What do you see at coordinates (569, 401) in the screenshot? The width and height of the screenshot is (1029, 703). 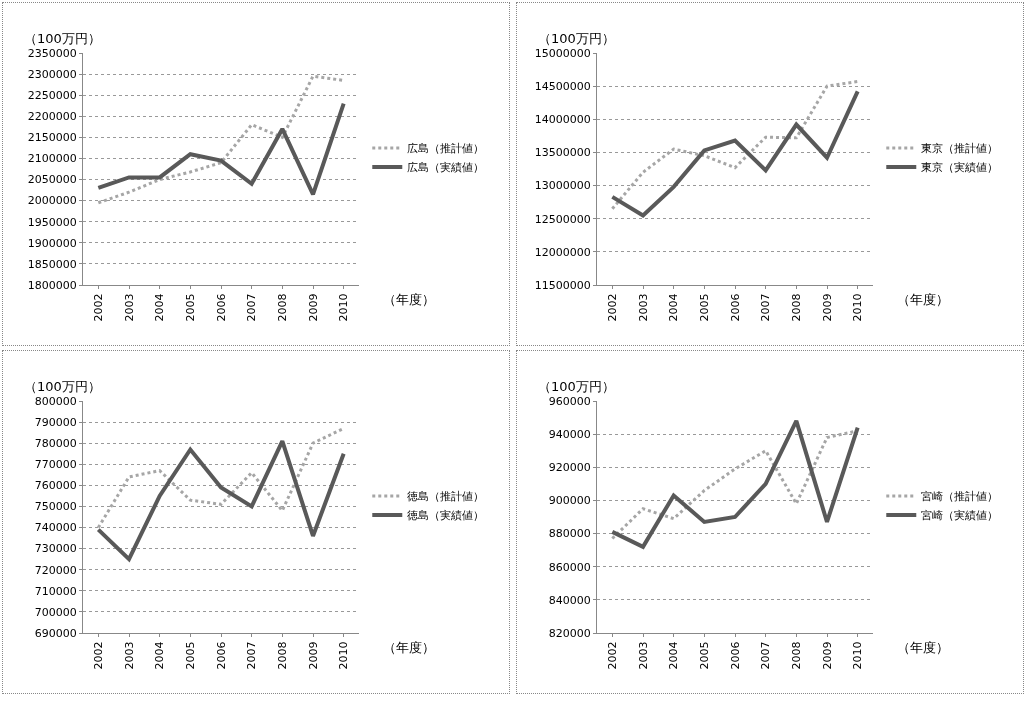 I see `y-tick-label: 960000` at bounding box center [569, 401].